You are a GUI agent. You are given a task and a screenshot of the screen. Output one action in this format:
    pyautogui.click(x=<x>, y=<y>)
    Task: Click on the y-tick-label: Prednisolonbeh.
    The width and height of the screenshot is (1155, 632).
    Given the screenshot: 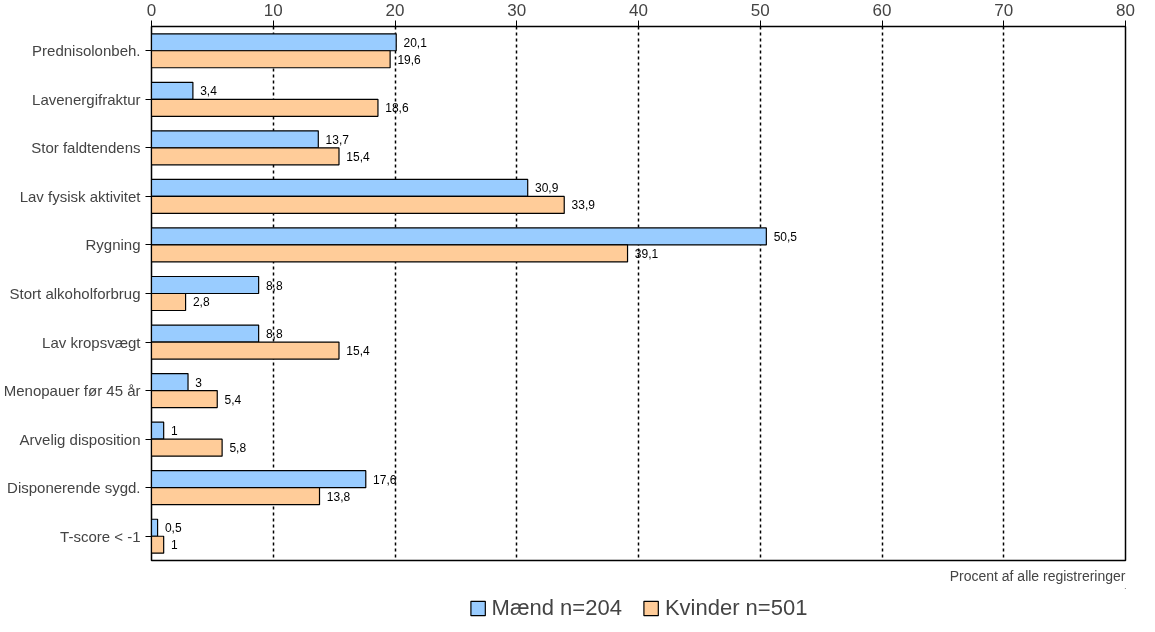 What is the action you would take?
    pyautogui.click(x=86, y=51)
    